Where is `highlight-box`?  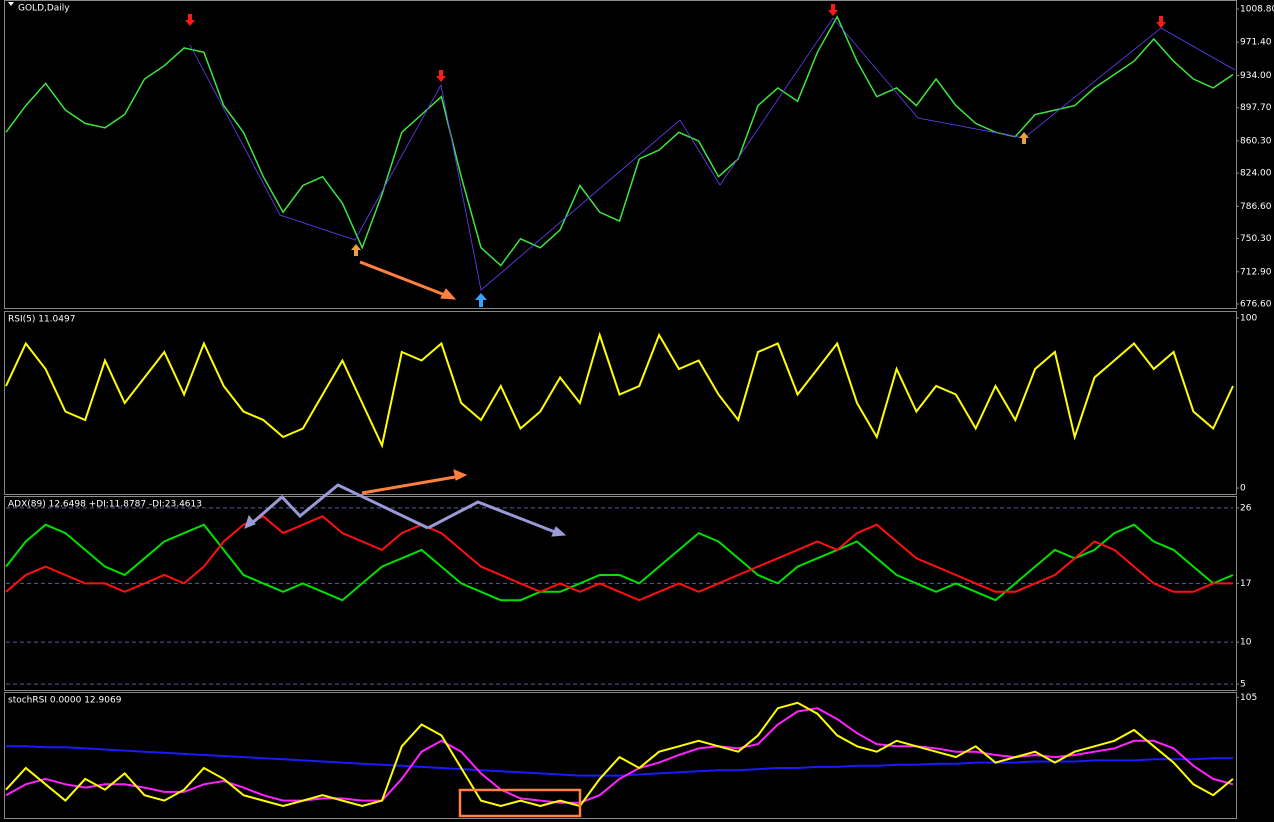
highlight-box is located at coordinates (520, 803).